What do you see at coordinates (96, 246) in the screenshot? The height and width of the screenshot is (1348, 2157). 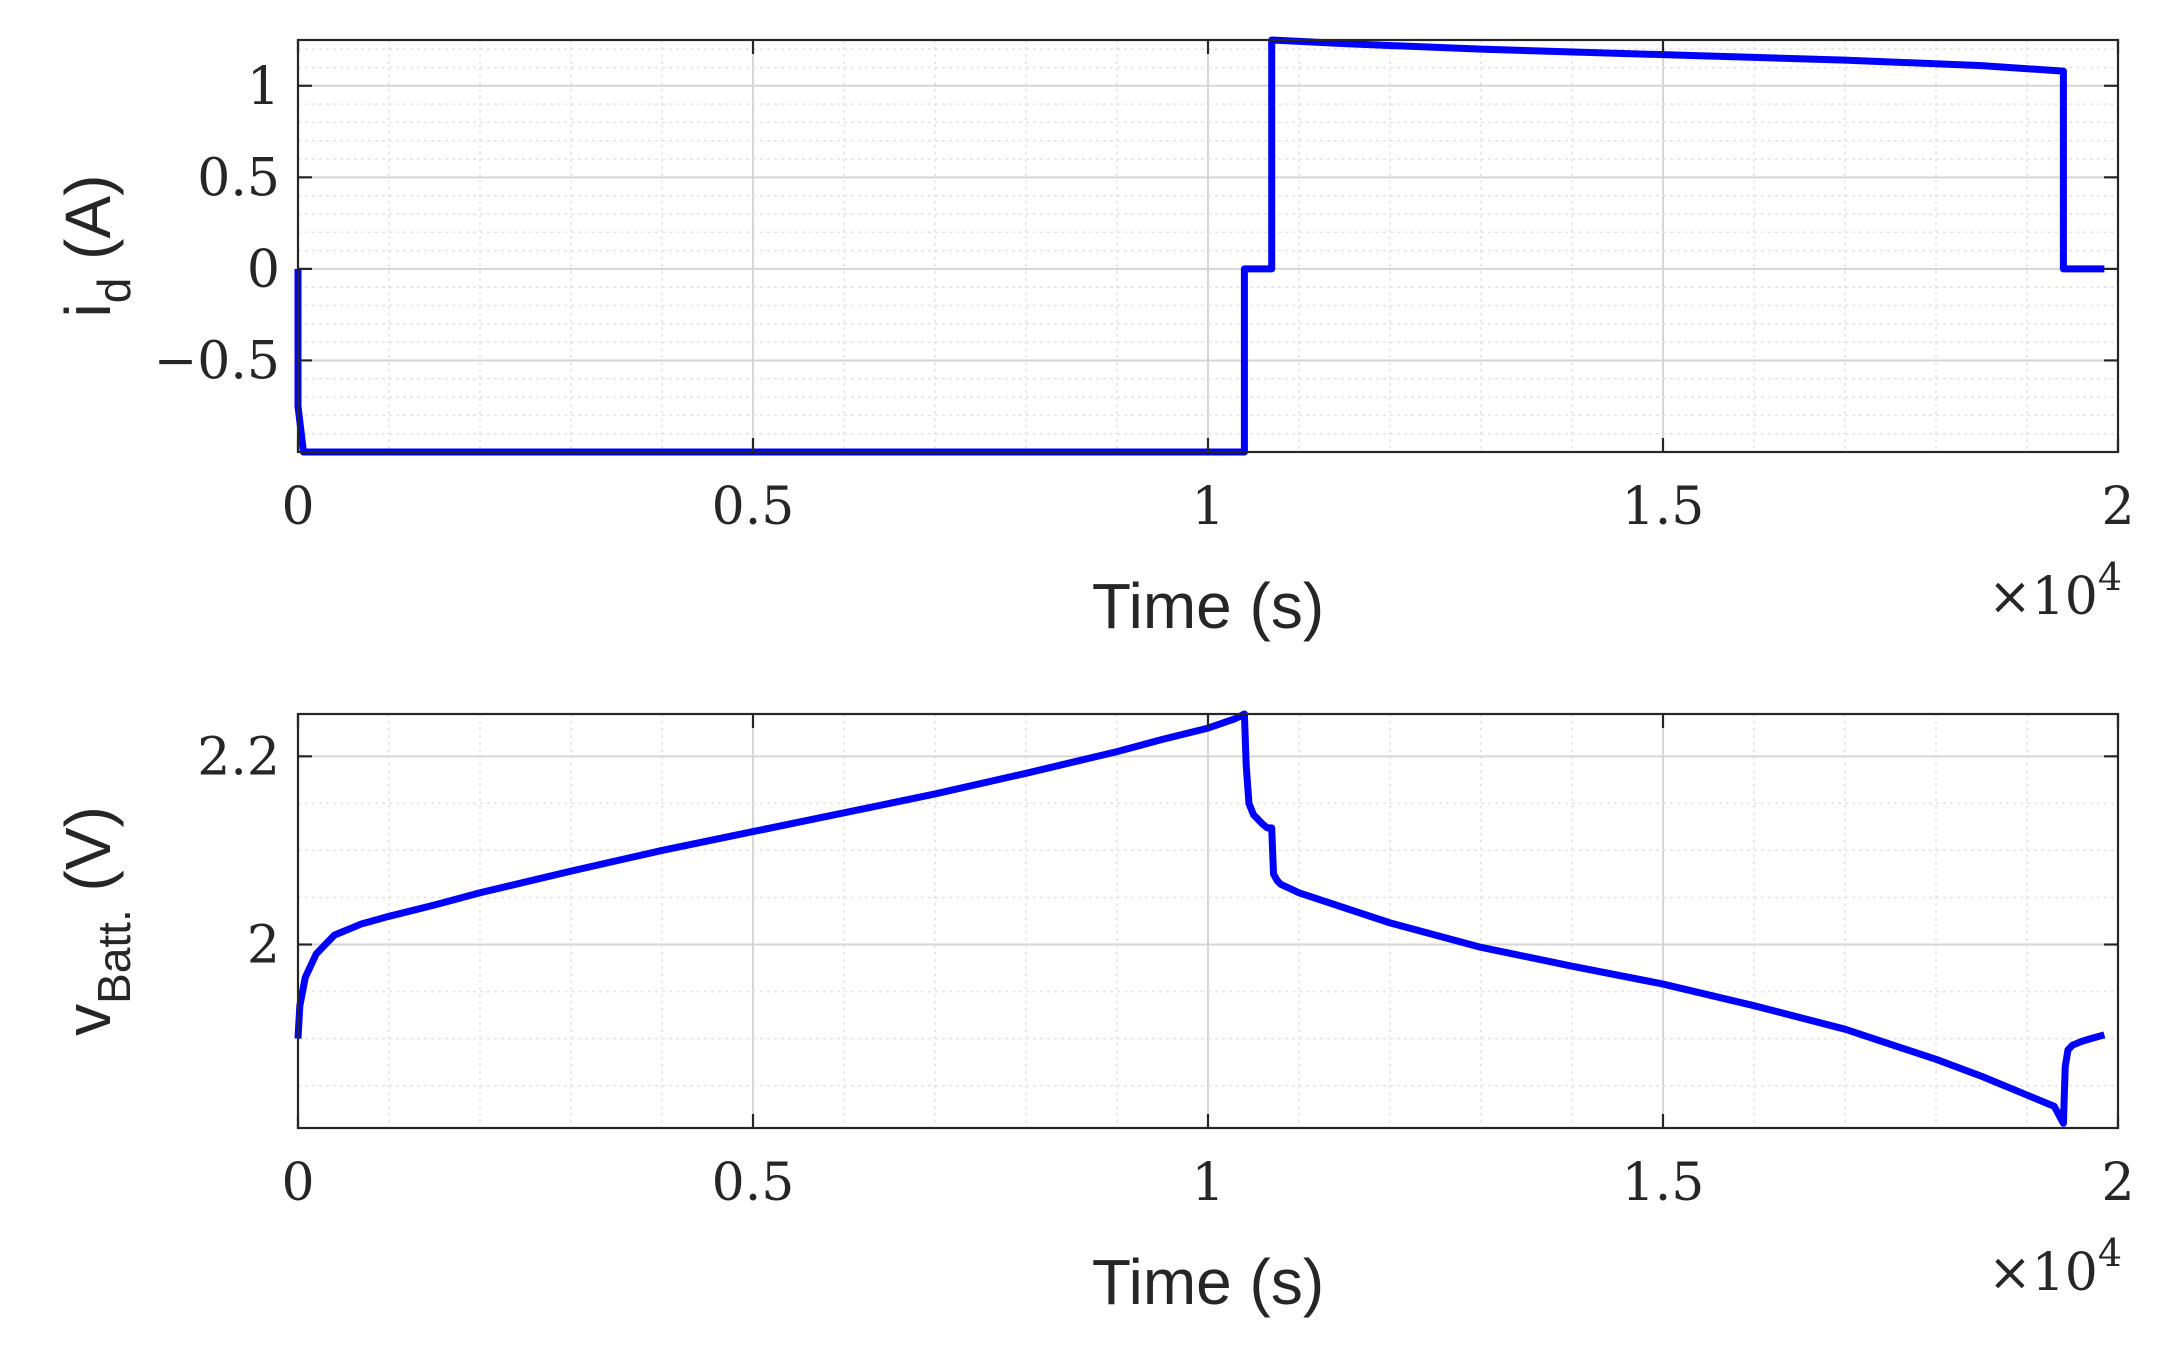 I see `y-axis-title: id (A)` at bounding box center [96, 246].